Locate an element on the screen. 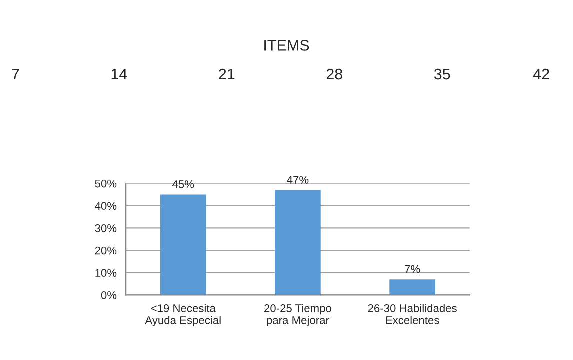 The height and width of the screenshot is (360, 573). y-tick-label: 30% is located at coordinates (106, 228).